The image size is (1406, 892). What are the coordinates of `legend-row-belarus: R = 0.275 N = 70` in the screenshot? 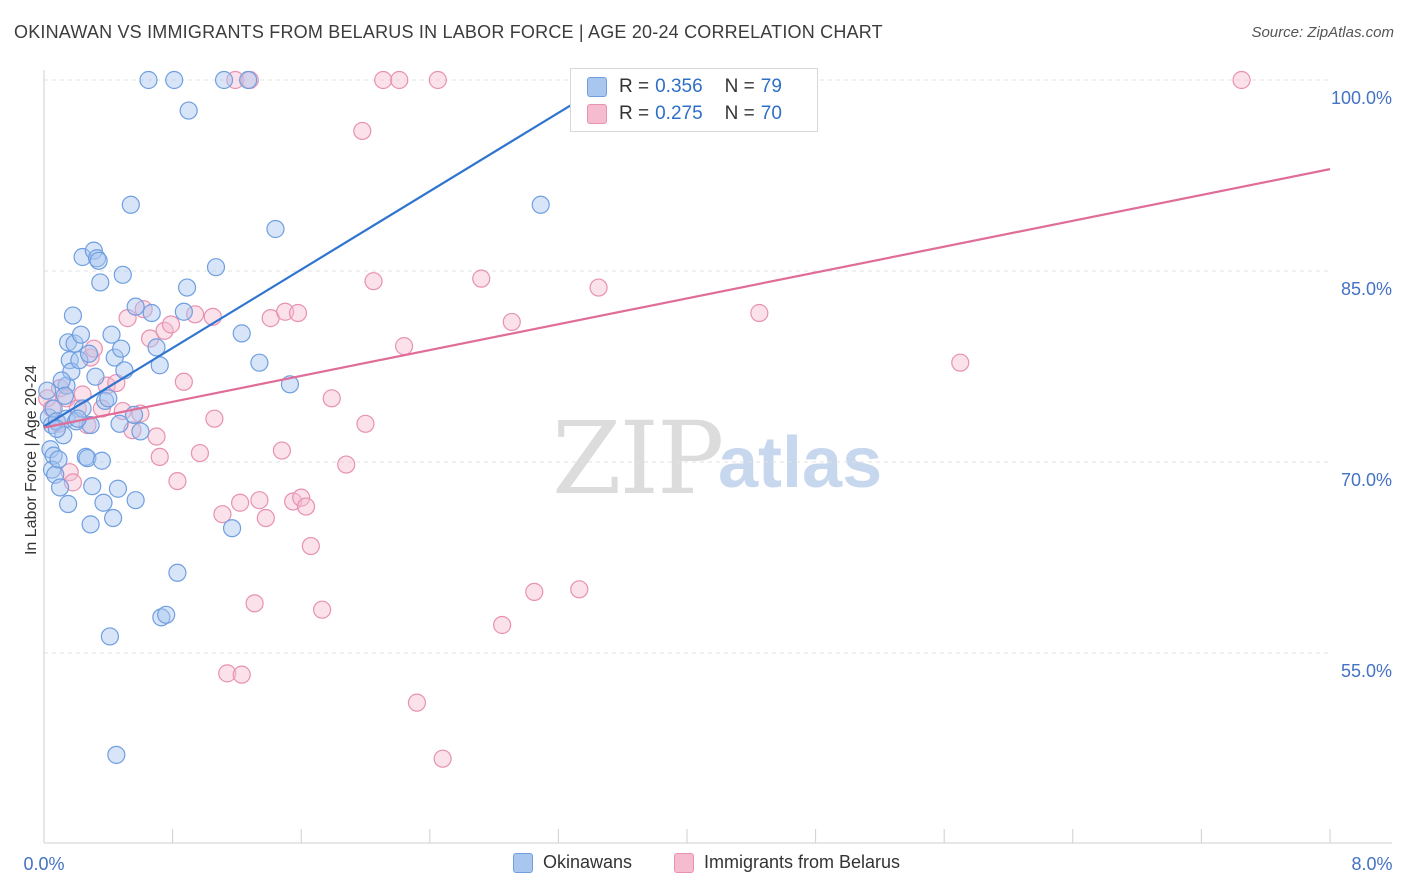 It's located at (684, 114).